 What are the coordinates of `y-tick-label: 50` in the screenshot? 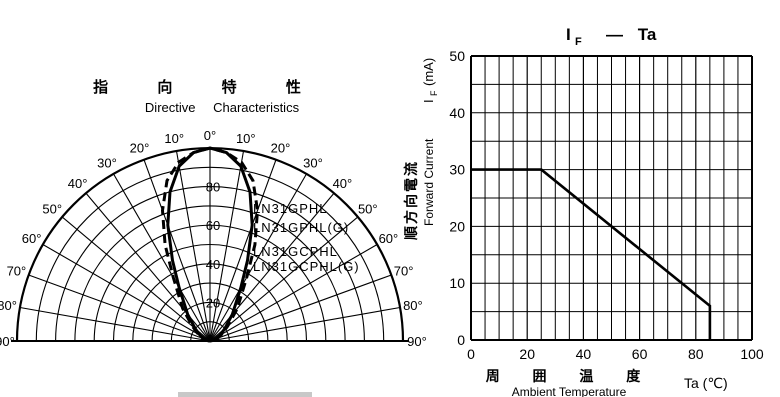 It's located at (457, 56).